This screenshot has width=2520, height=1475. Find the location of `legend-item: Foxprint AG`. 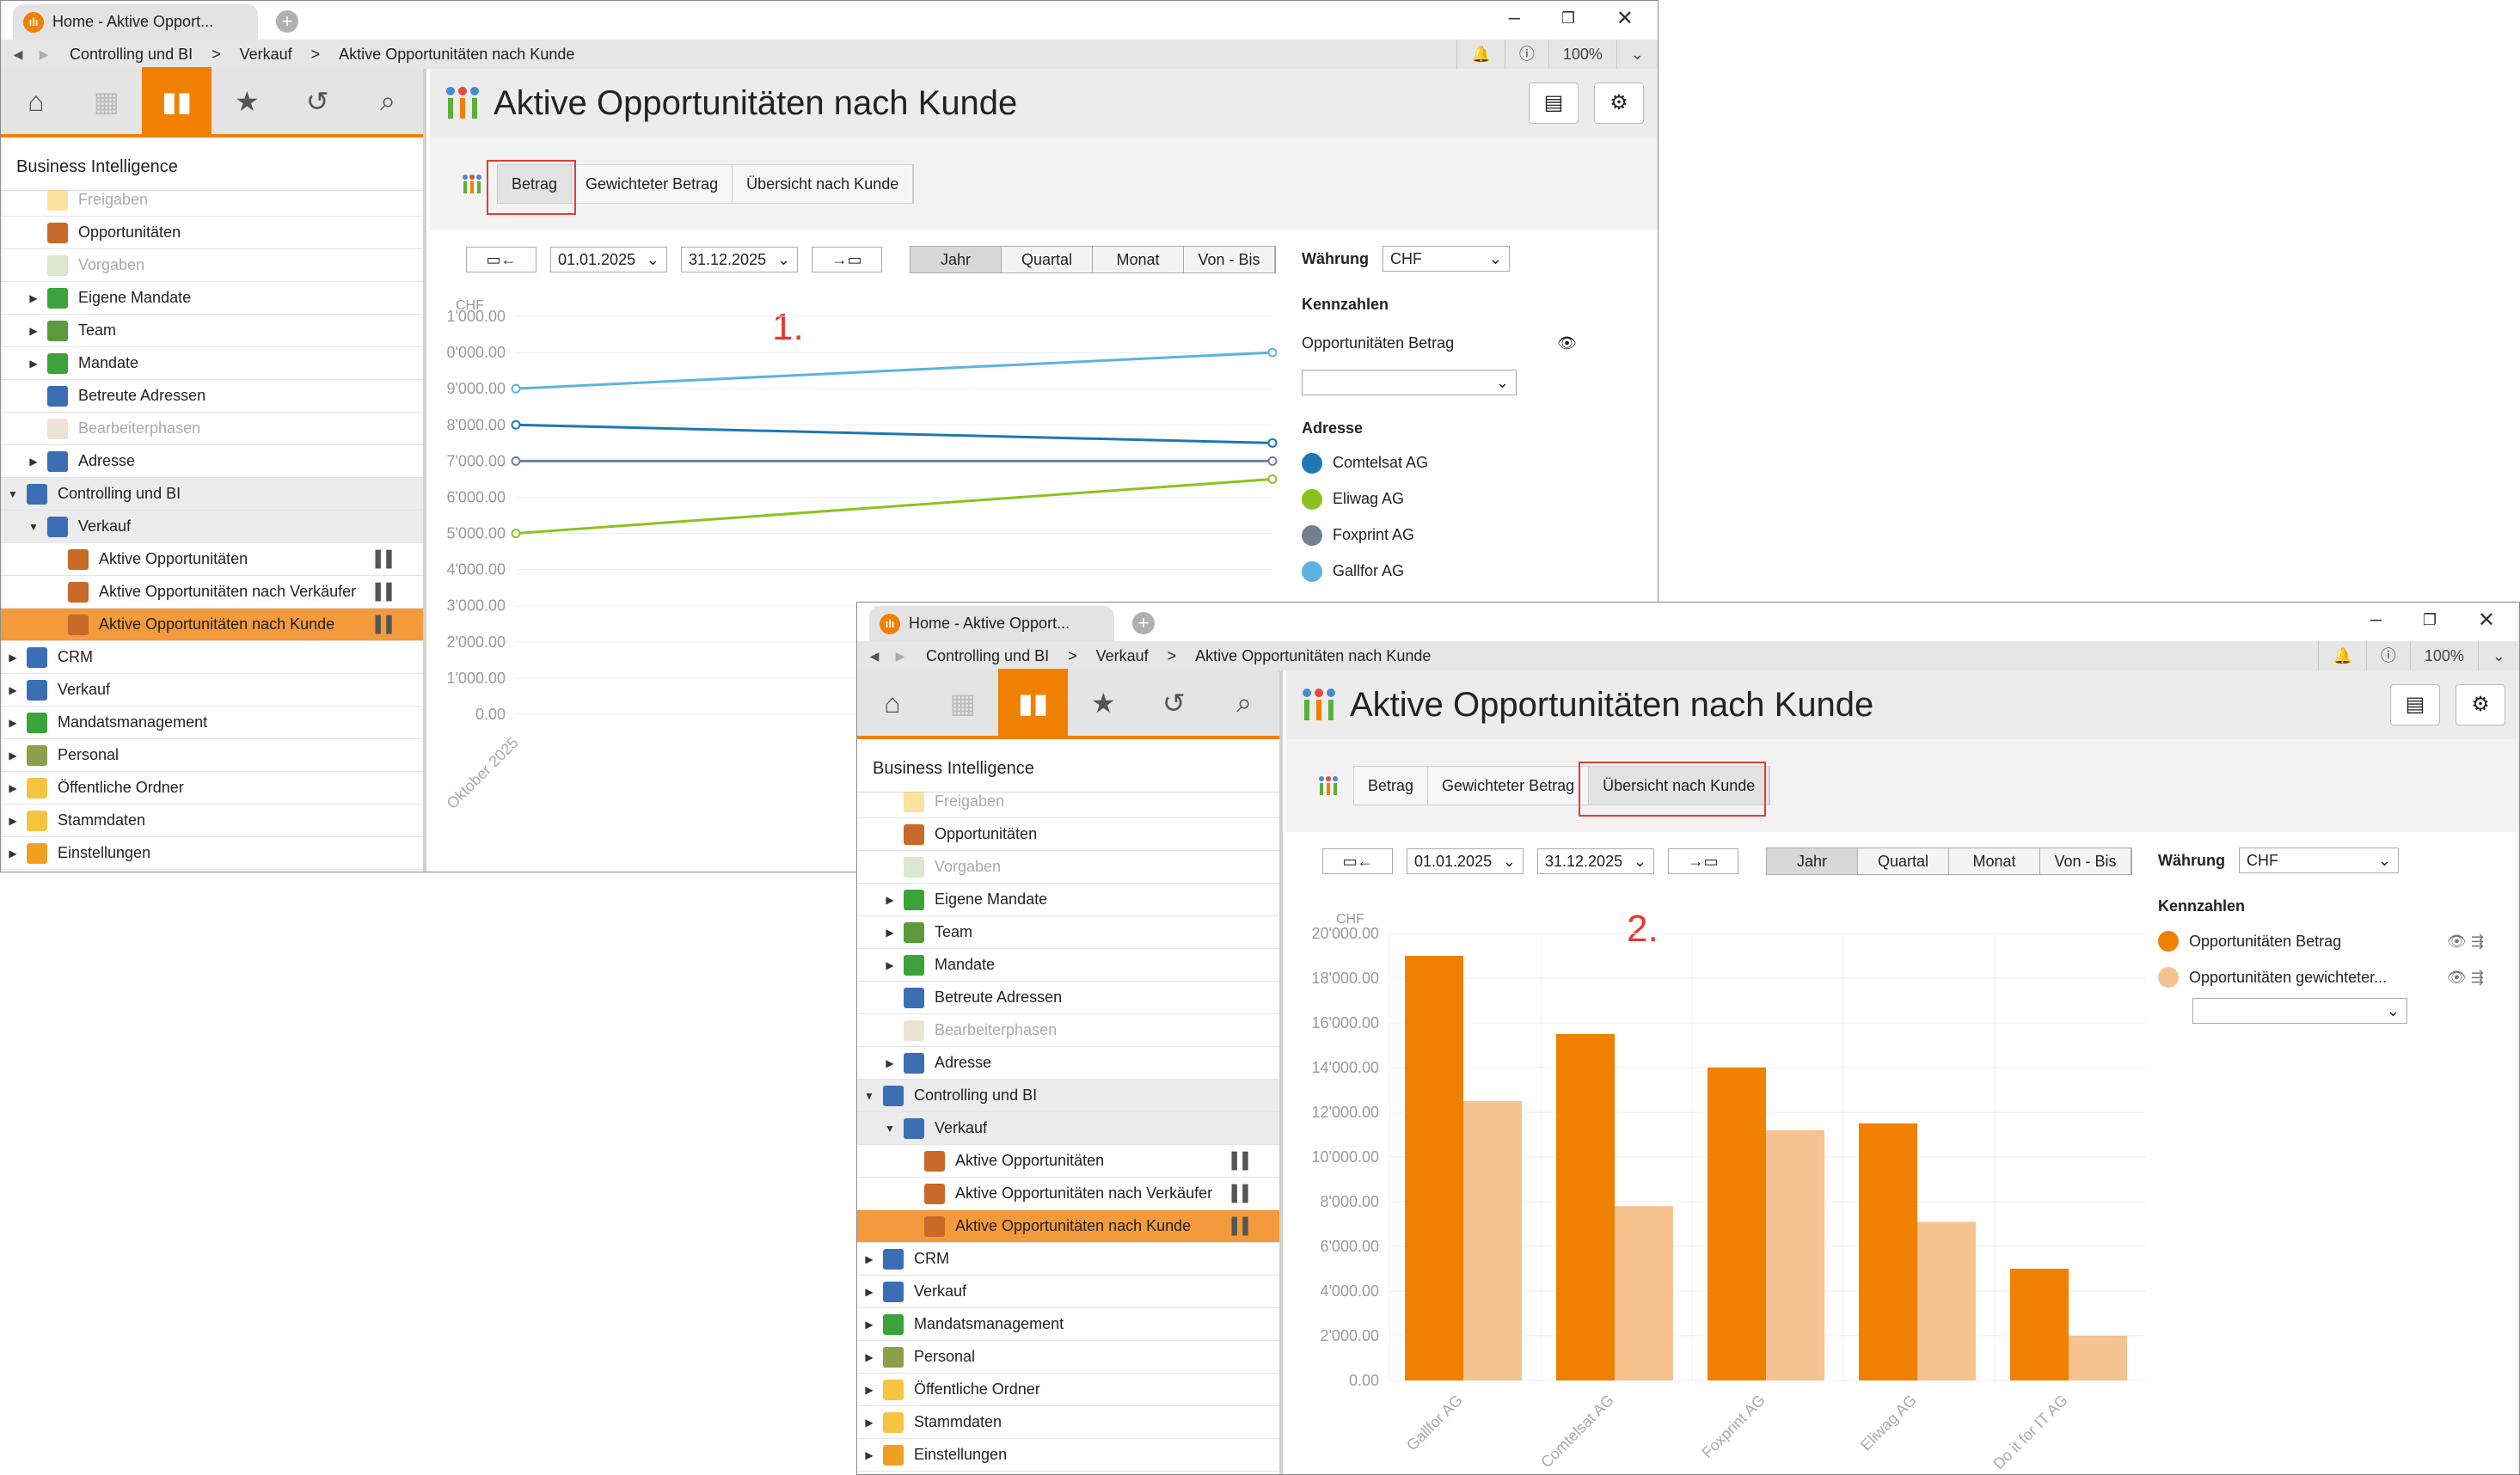

legend-item: Foxprint AG is located at coordinates (1474, 536).